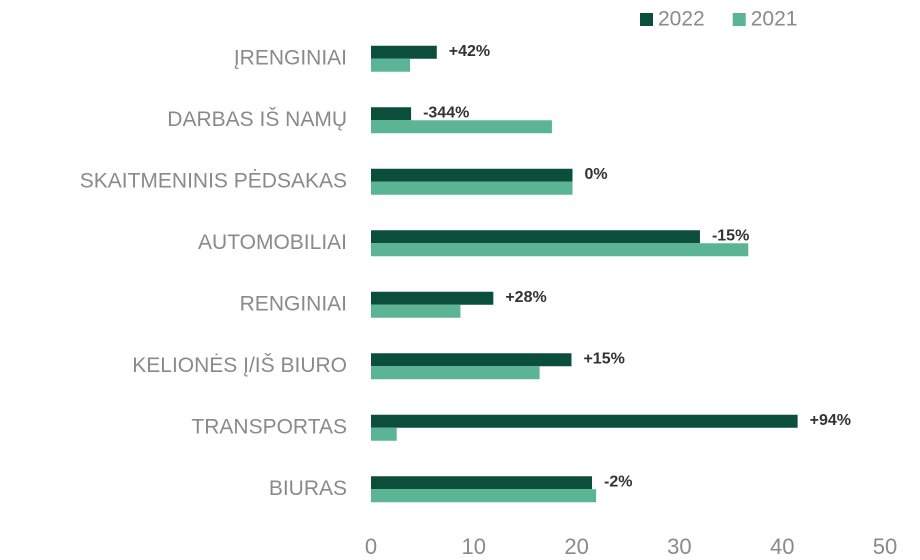 The image size is (920, 560). I want to click on x-tick-label: 40, so click(782, 546).